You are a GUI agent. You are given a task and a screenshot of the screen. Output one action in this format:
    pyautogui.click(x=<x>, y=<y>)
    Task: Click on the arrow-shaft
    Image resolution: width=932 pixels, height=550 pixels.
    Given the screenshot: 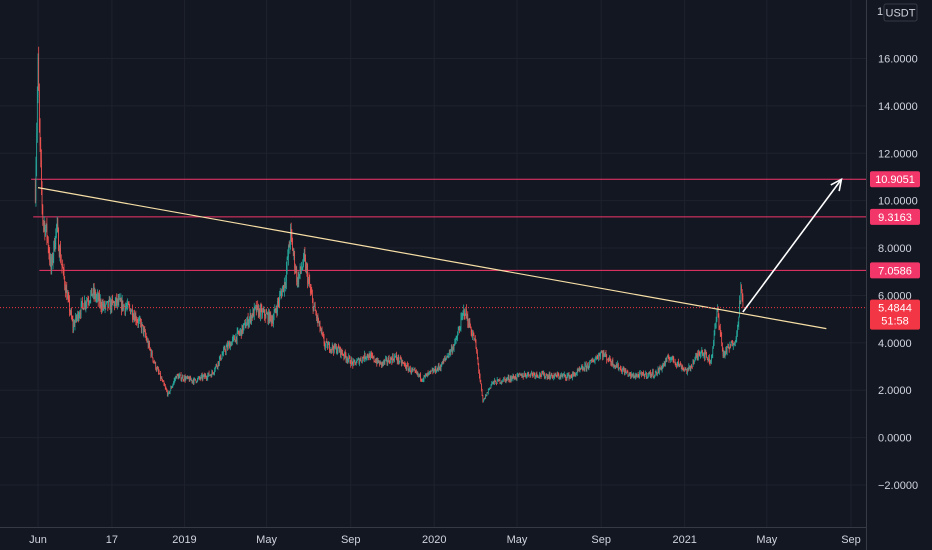 What is the action you would take?
    pyautogui.click(x=792, y=245)
    